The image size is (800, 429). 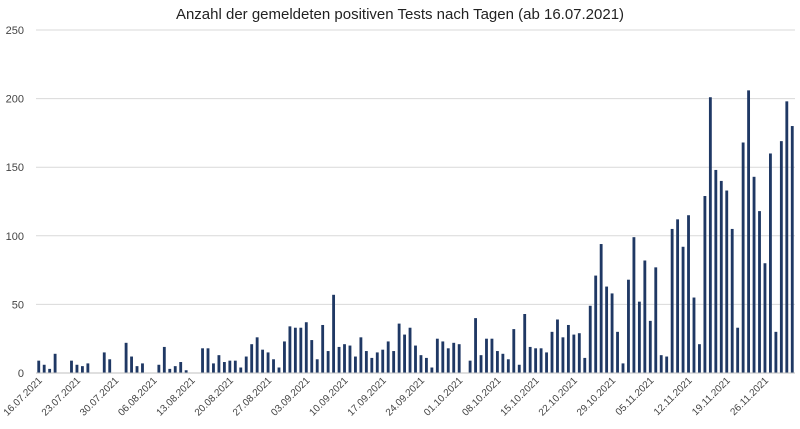 What do you see at coordinates (15, 100) in the screenshot?
I see `y-tick-label: 200` at bounding box center [15, 100].